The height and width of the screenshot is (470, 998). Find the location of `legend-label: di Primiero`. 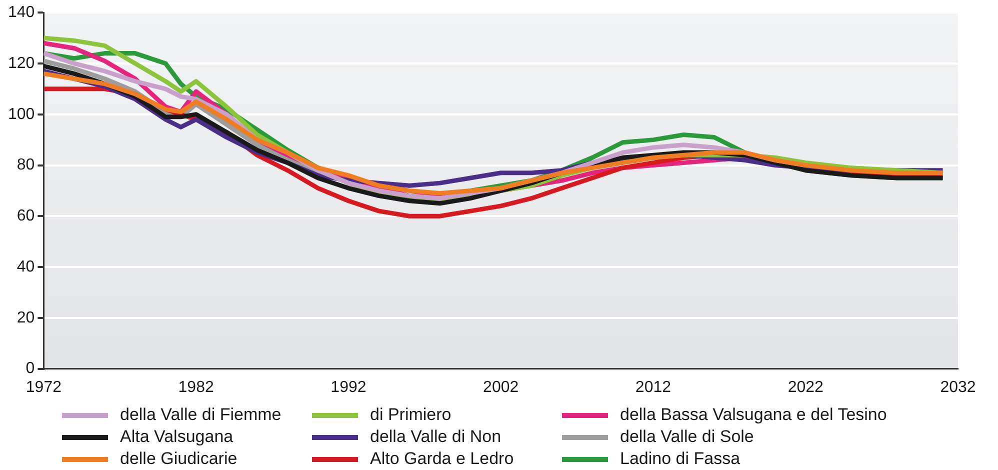

legend-label: di Primiero is located at coordinates (411, 415).